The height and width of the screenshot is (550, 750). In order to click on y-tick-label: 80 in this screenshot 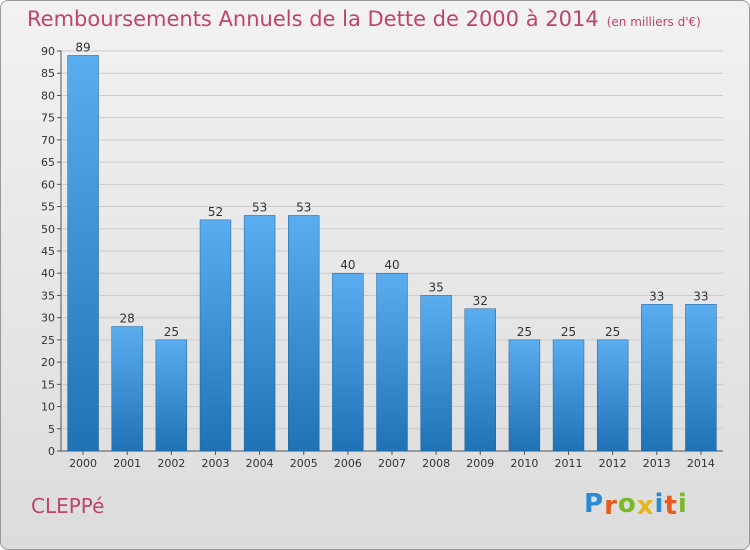, I will do `click(48, 95)`.